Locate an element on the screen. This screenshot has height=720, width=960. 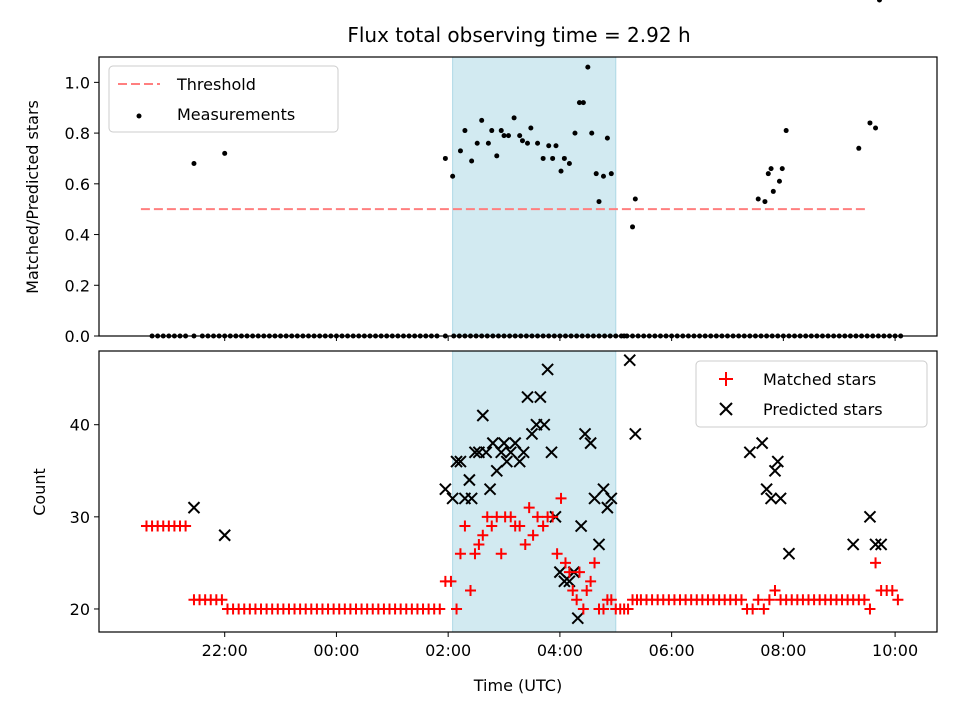
top-y-axis-label: Matched/Predicted stars is located at coordinates (32, 197).